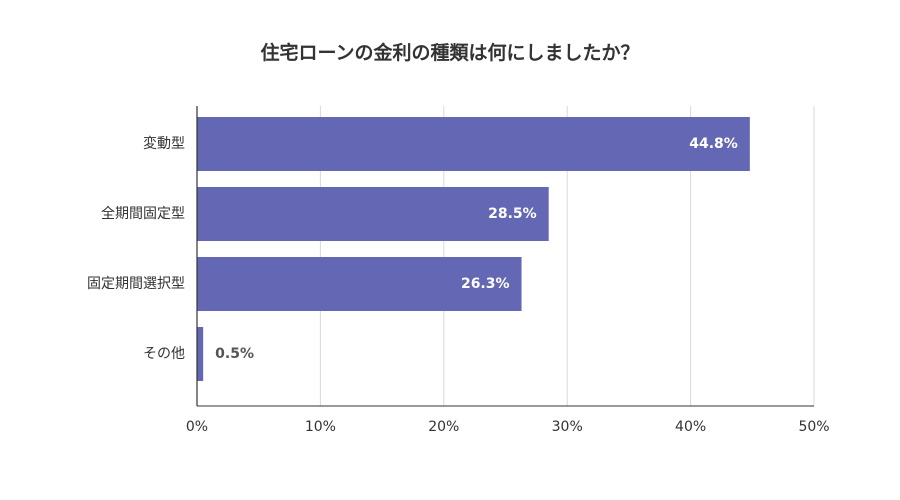 The width and height of the screenshot is (900, 500). What do you see at coordinates (143, 213) in the screenshot?
I see `category-label-2: 全期間固定型` at bounding box center [143, 213].